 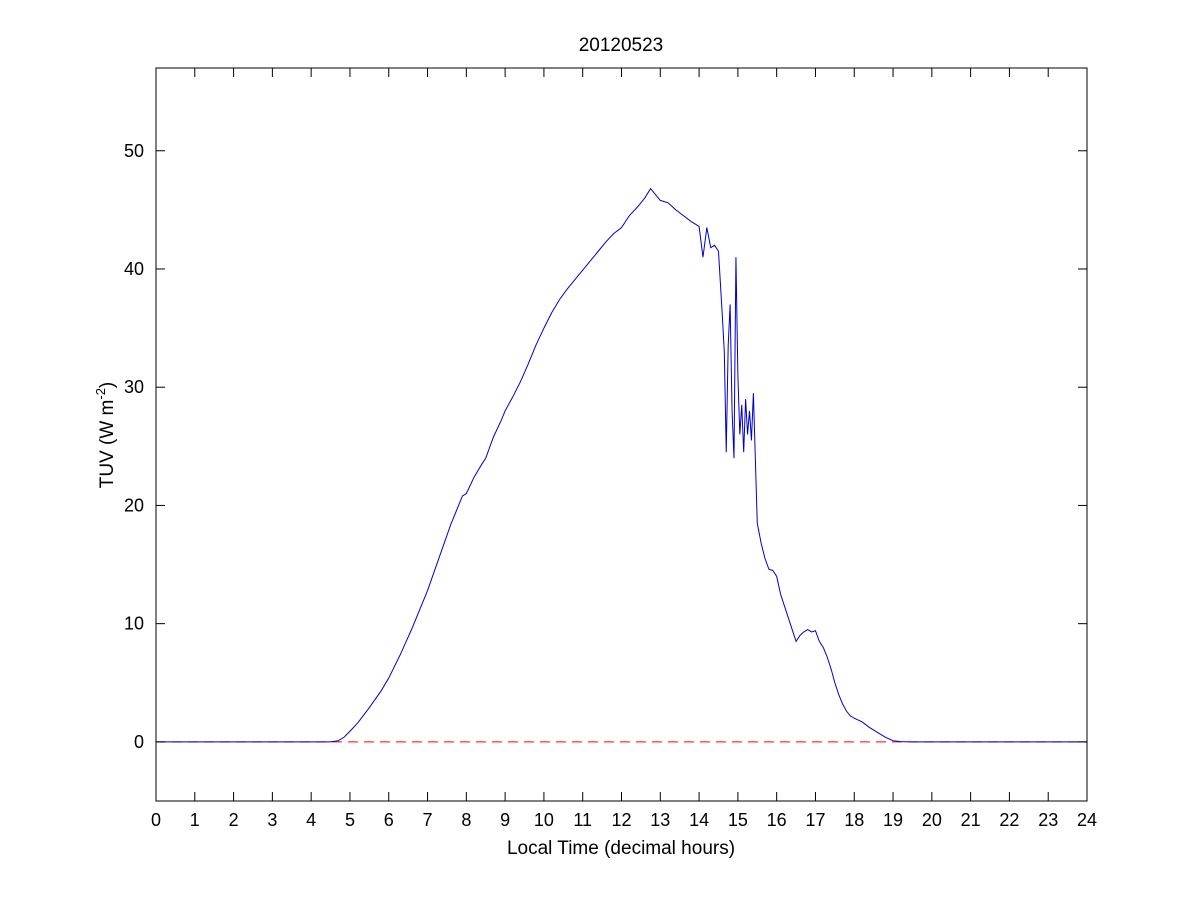 What do you see at coordinates (311, 820) in the screenshot?
I see `x-tick-label: 4` at bounding box center [311, 820].